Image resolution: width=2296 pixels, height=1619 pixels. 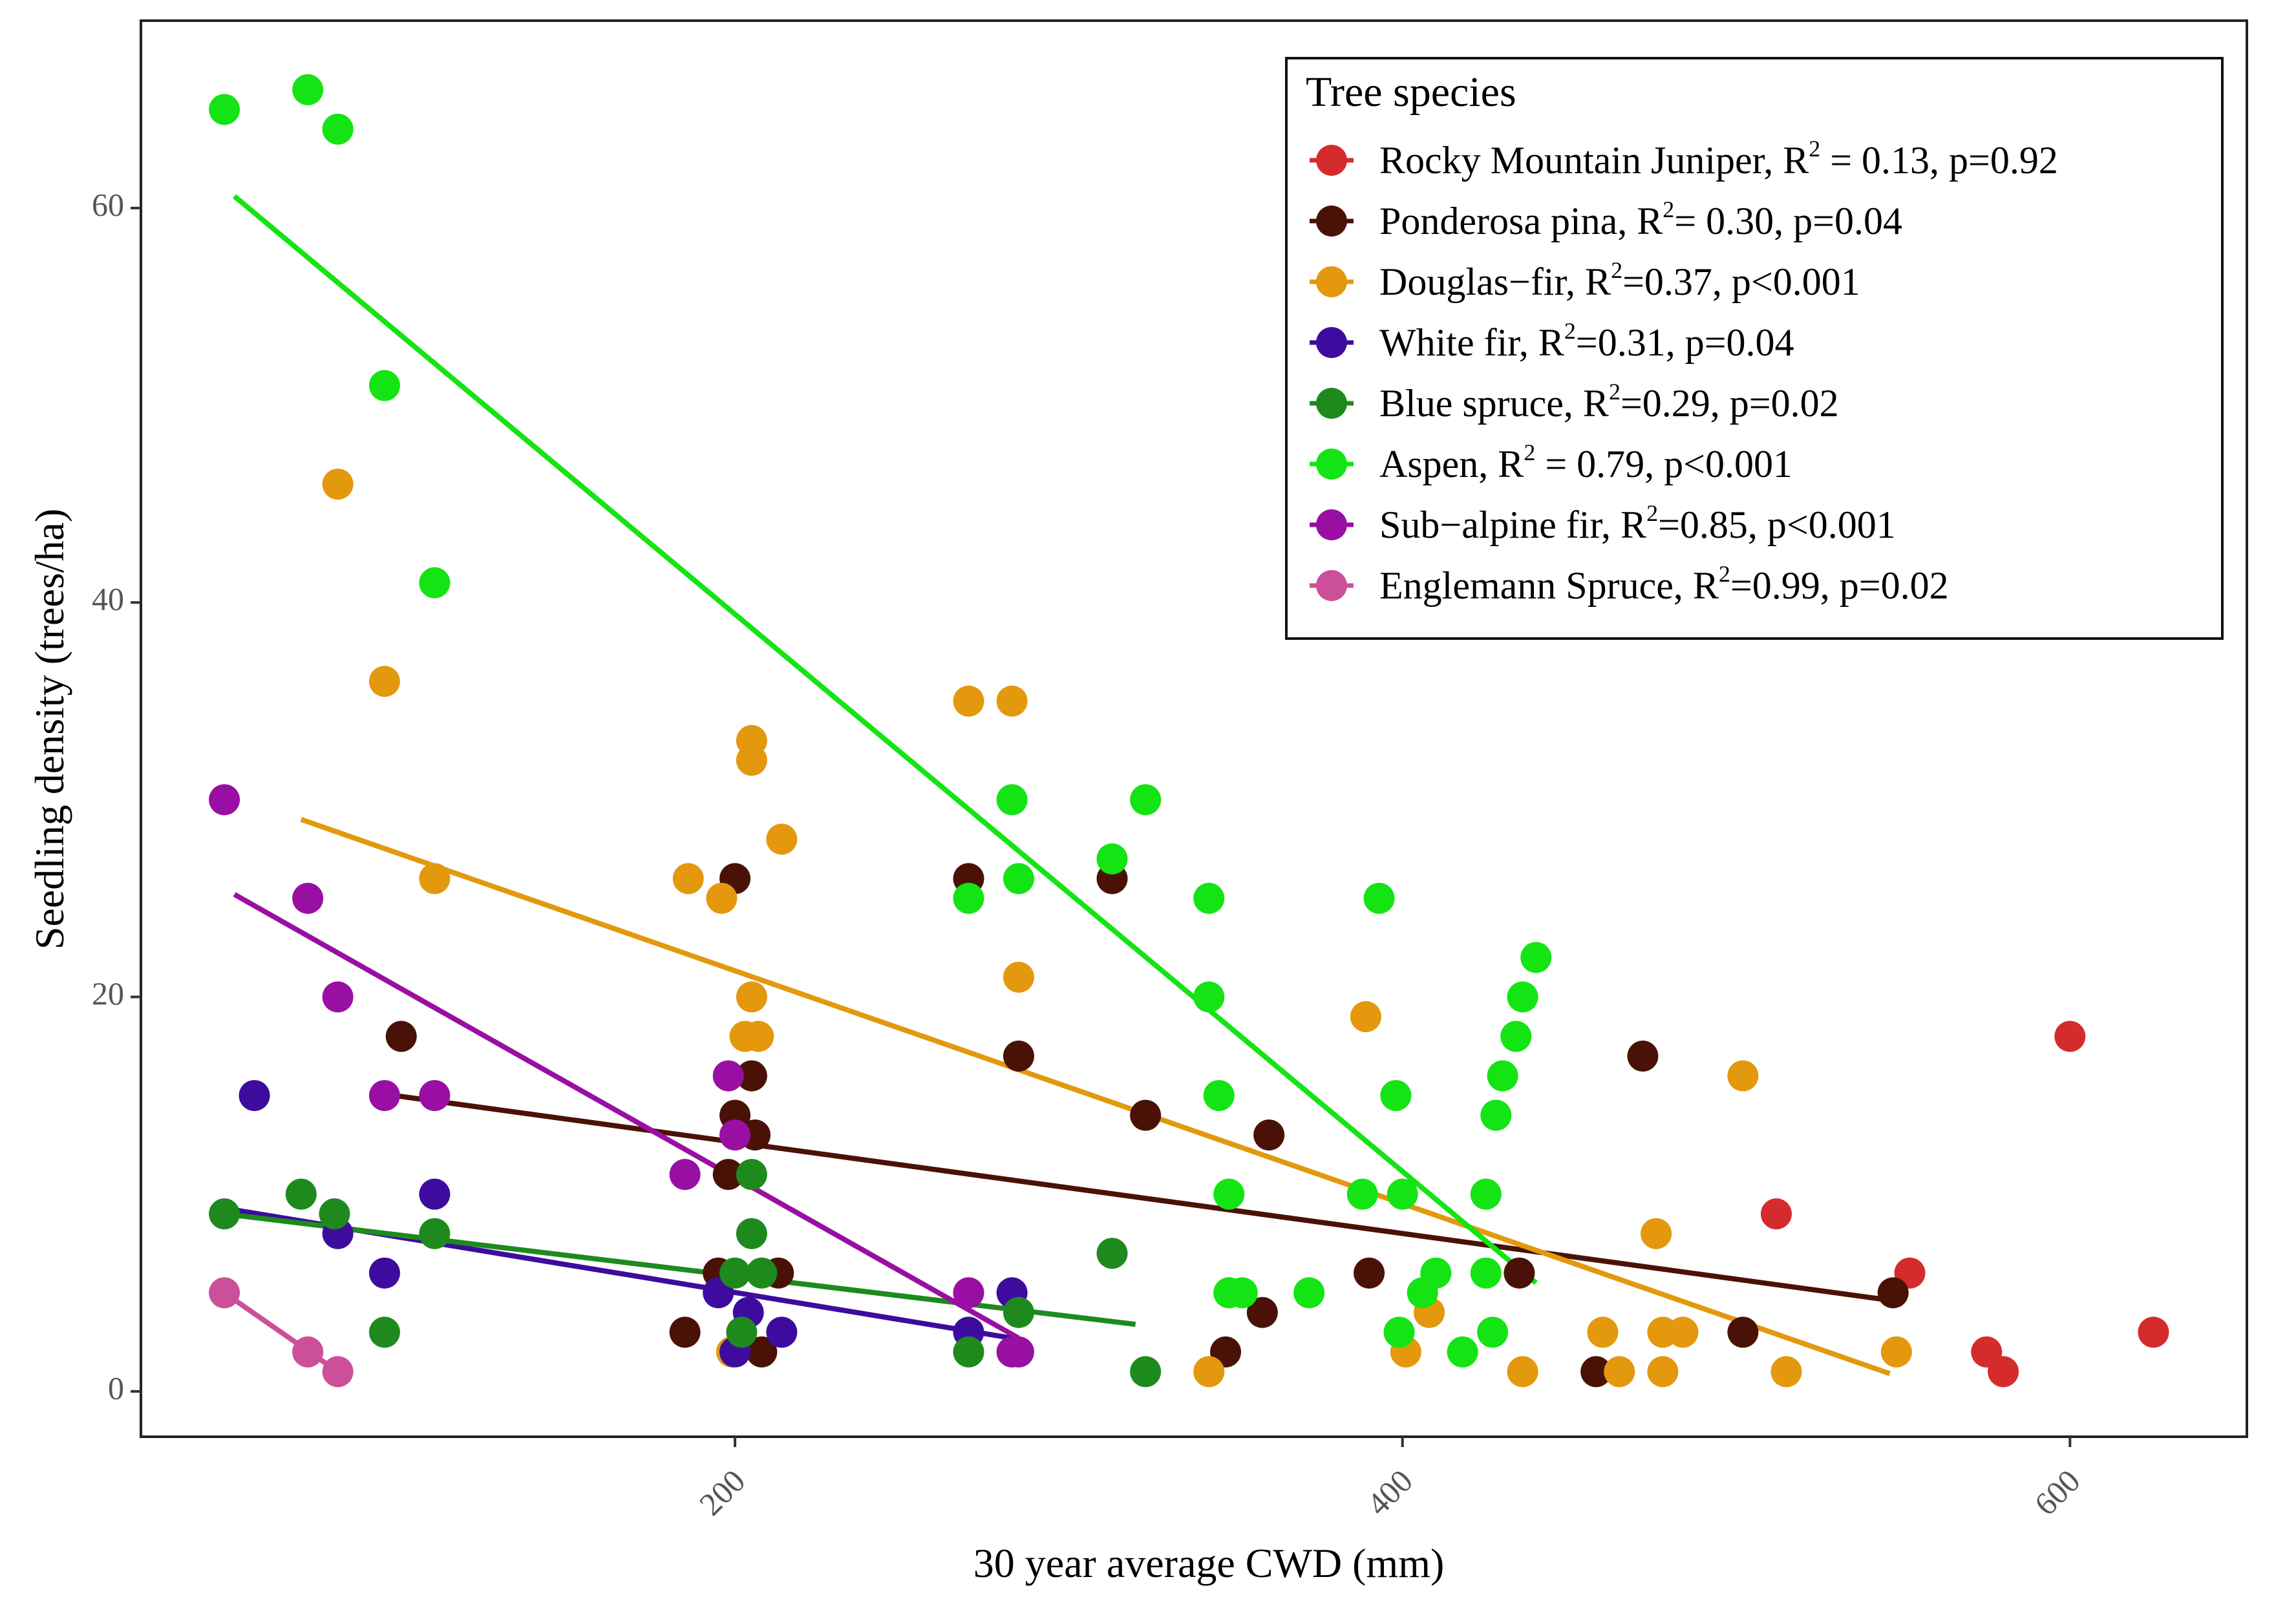 I want to click on legend-label-white-fir: White fir, R2=0.31, p=0.04, so click(x=1586, y=341).